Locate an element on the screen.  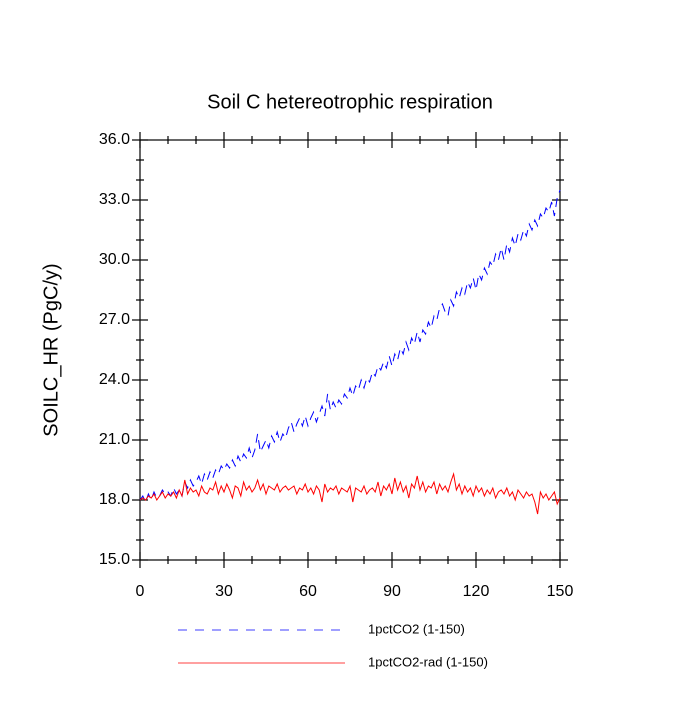
x-tick-label: 90 is located at coordinates (392, 591).